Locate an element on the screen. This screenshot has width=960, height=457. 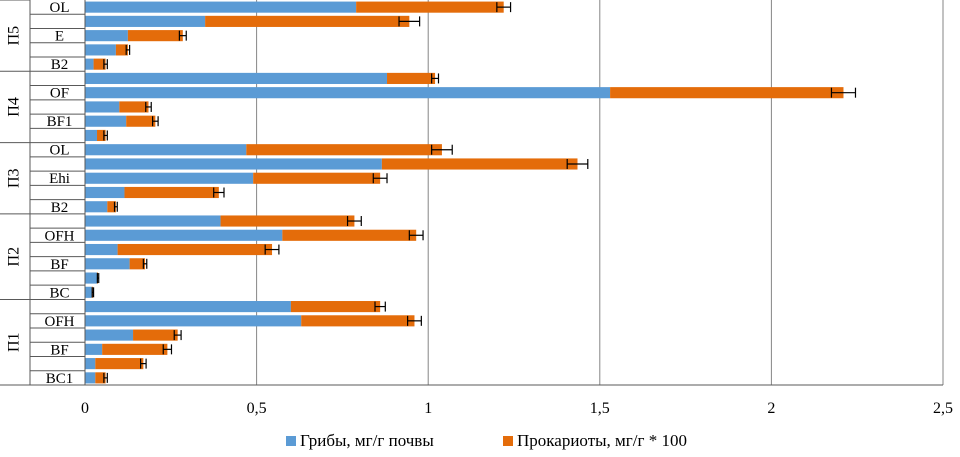
group-label: П3 is located at coordinates (14, 178).